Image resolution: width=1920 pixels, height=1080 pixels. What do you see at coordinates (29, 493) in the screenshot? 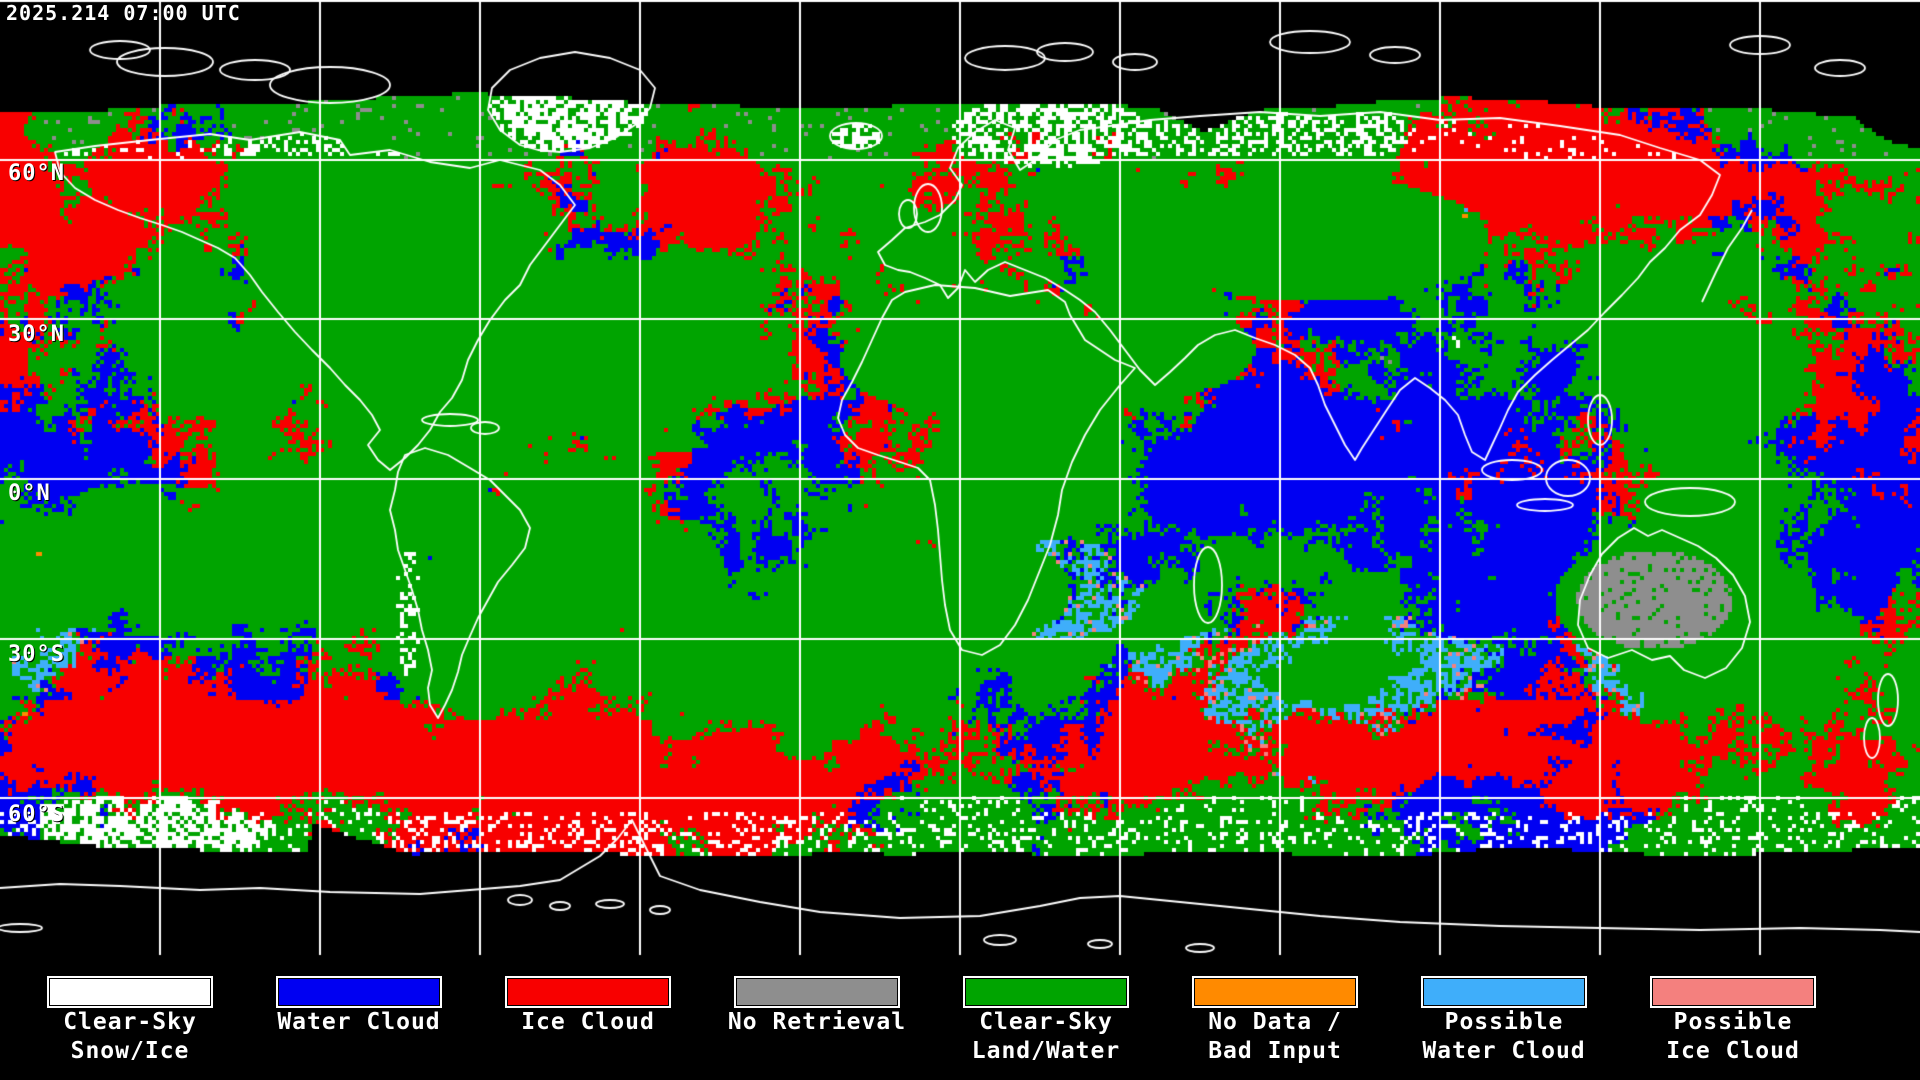
I see `lat-label-0n: 0°N` at bounding box center [29, 493].